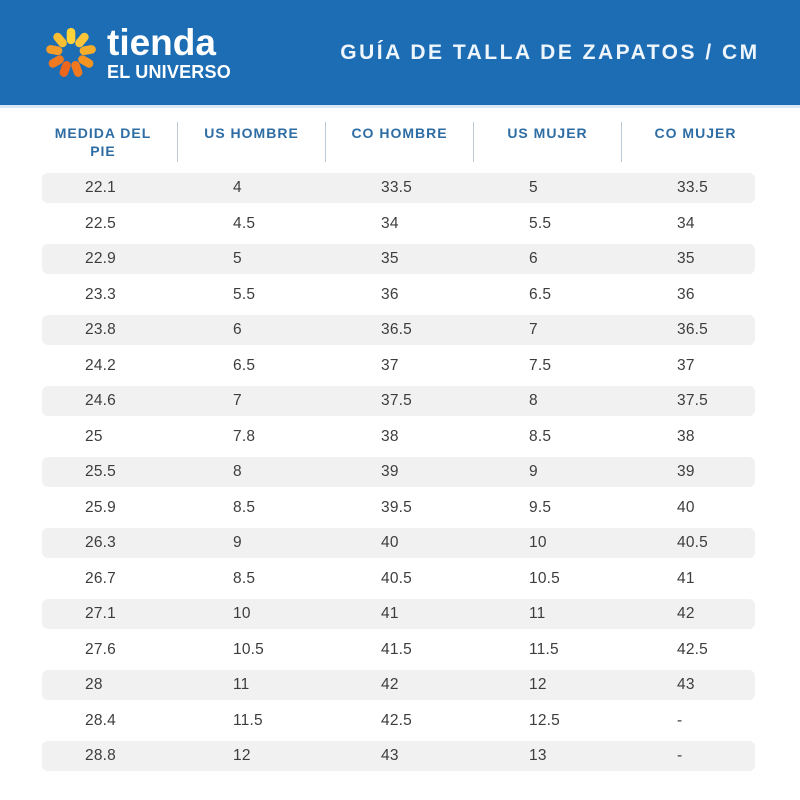 The width and height of the screenshot is (800, 800). I want to click on table-cell: 24.6, so click(100, 400).